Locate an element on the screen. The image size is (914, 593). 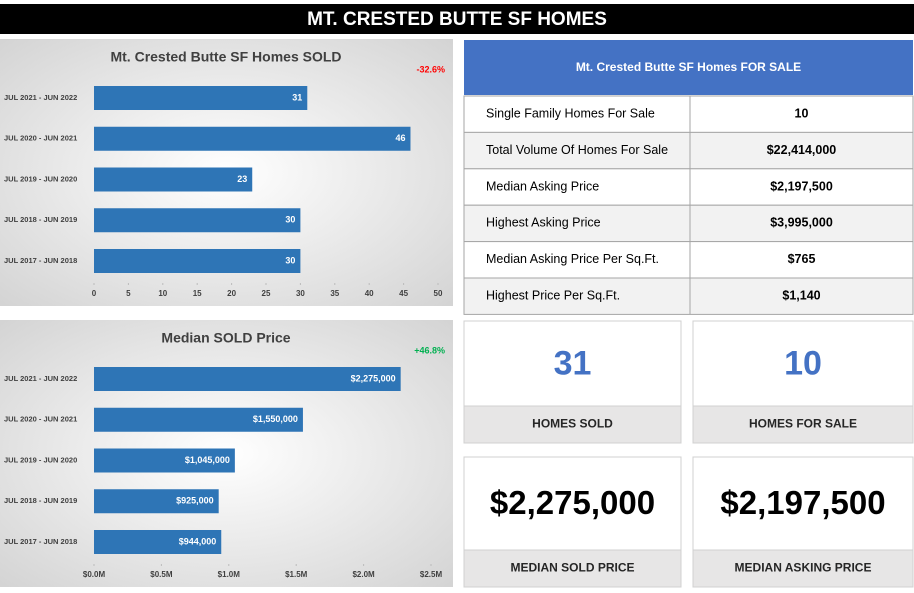
row-value: $2,197,500 is located at coordinates (801, 186).